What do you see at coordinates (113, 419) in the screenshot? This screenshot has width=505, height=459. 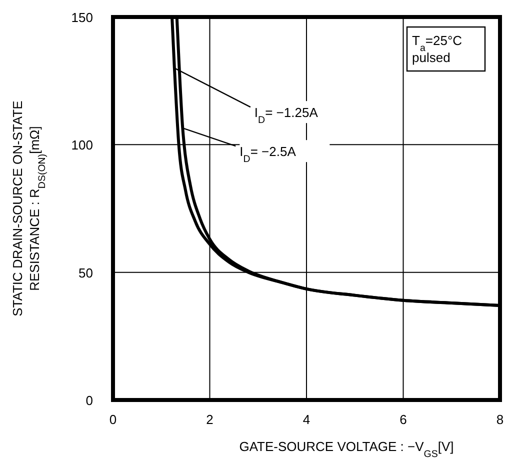 I see `x-tick-label: 0` at bounding box center [113, 419].